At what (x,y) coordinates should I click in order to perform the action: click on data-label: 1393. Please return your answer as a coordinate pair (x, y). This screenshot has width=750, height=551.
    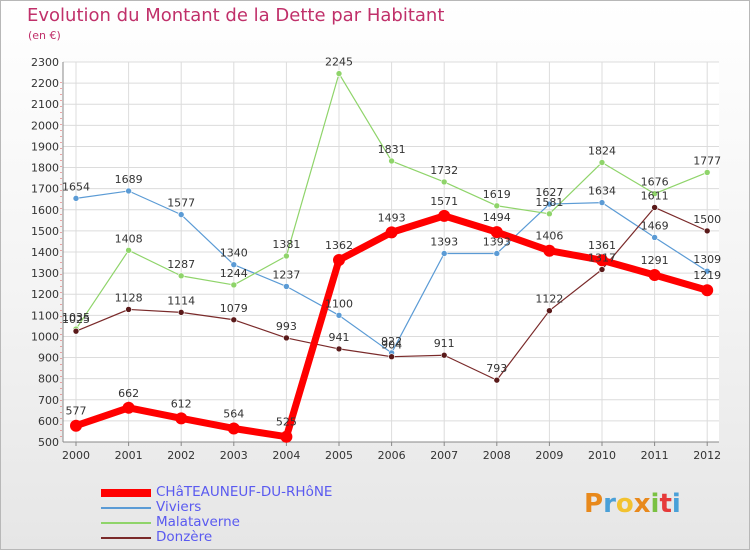
    Looking at the image, I should click on (497, 241).